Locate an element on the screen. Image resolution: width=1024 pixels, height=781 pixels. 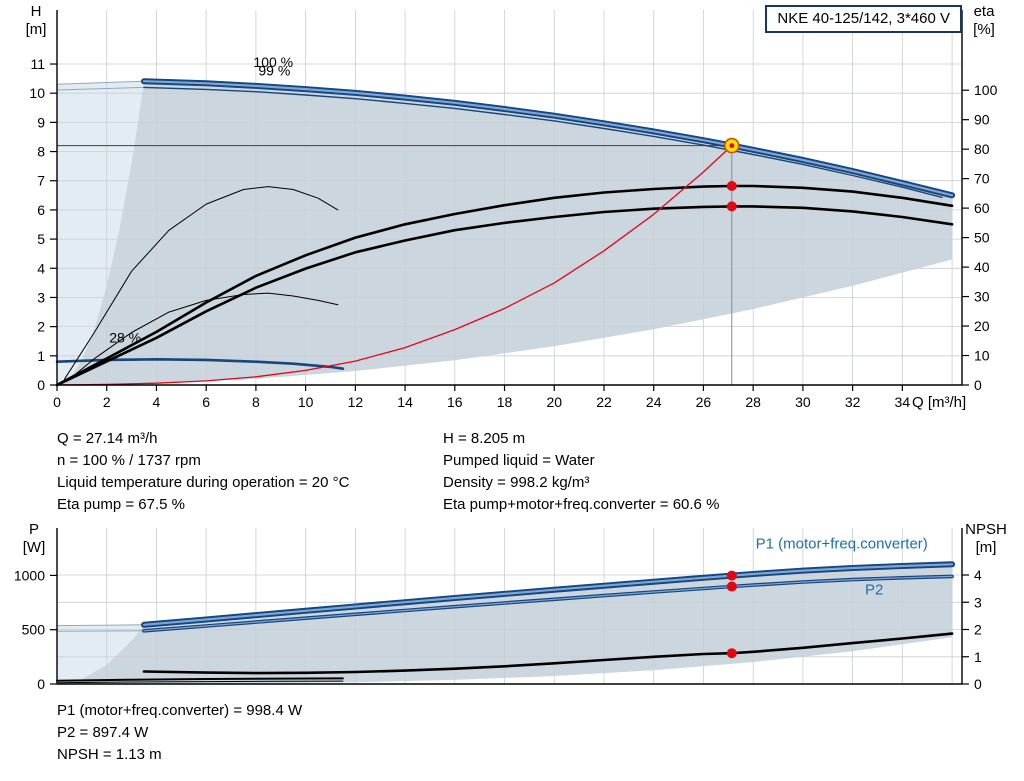
chart-label: [W] is located at coordinates (34, 547).